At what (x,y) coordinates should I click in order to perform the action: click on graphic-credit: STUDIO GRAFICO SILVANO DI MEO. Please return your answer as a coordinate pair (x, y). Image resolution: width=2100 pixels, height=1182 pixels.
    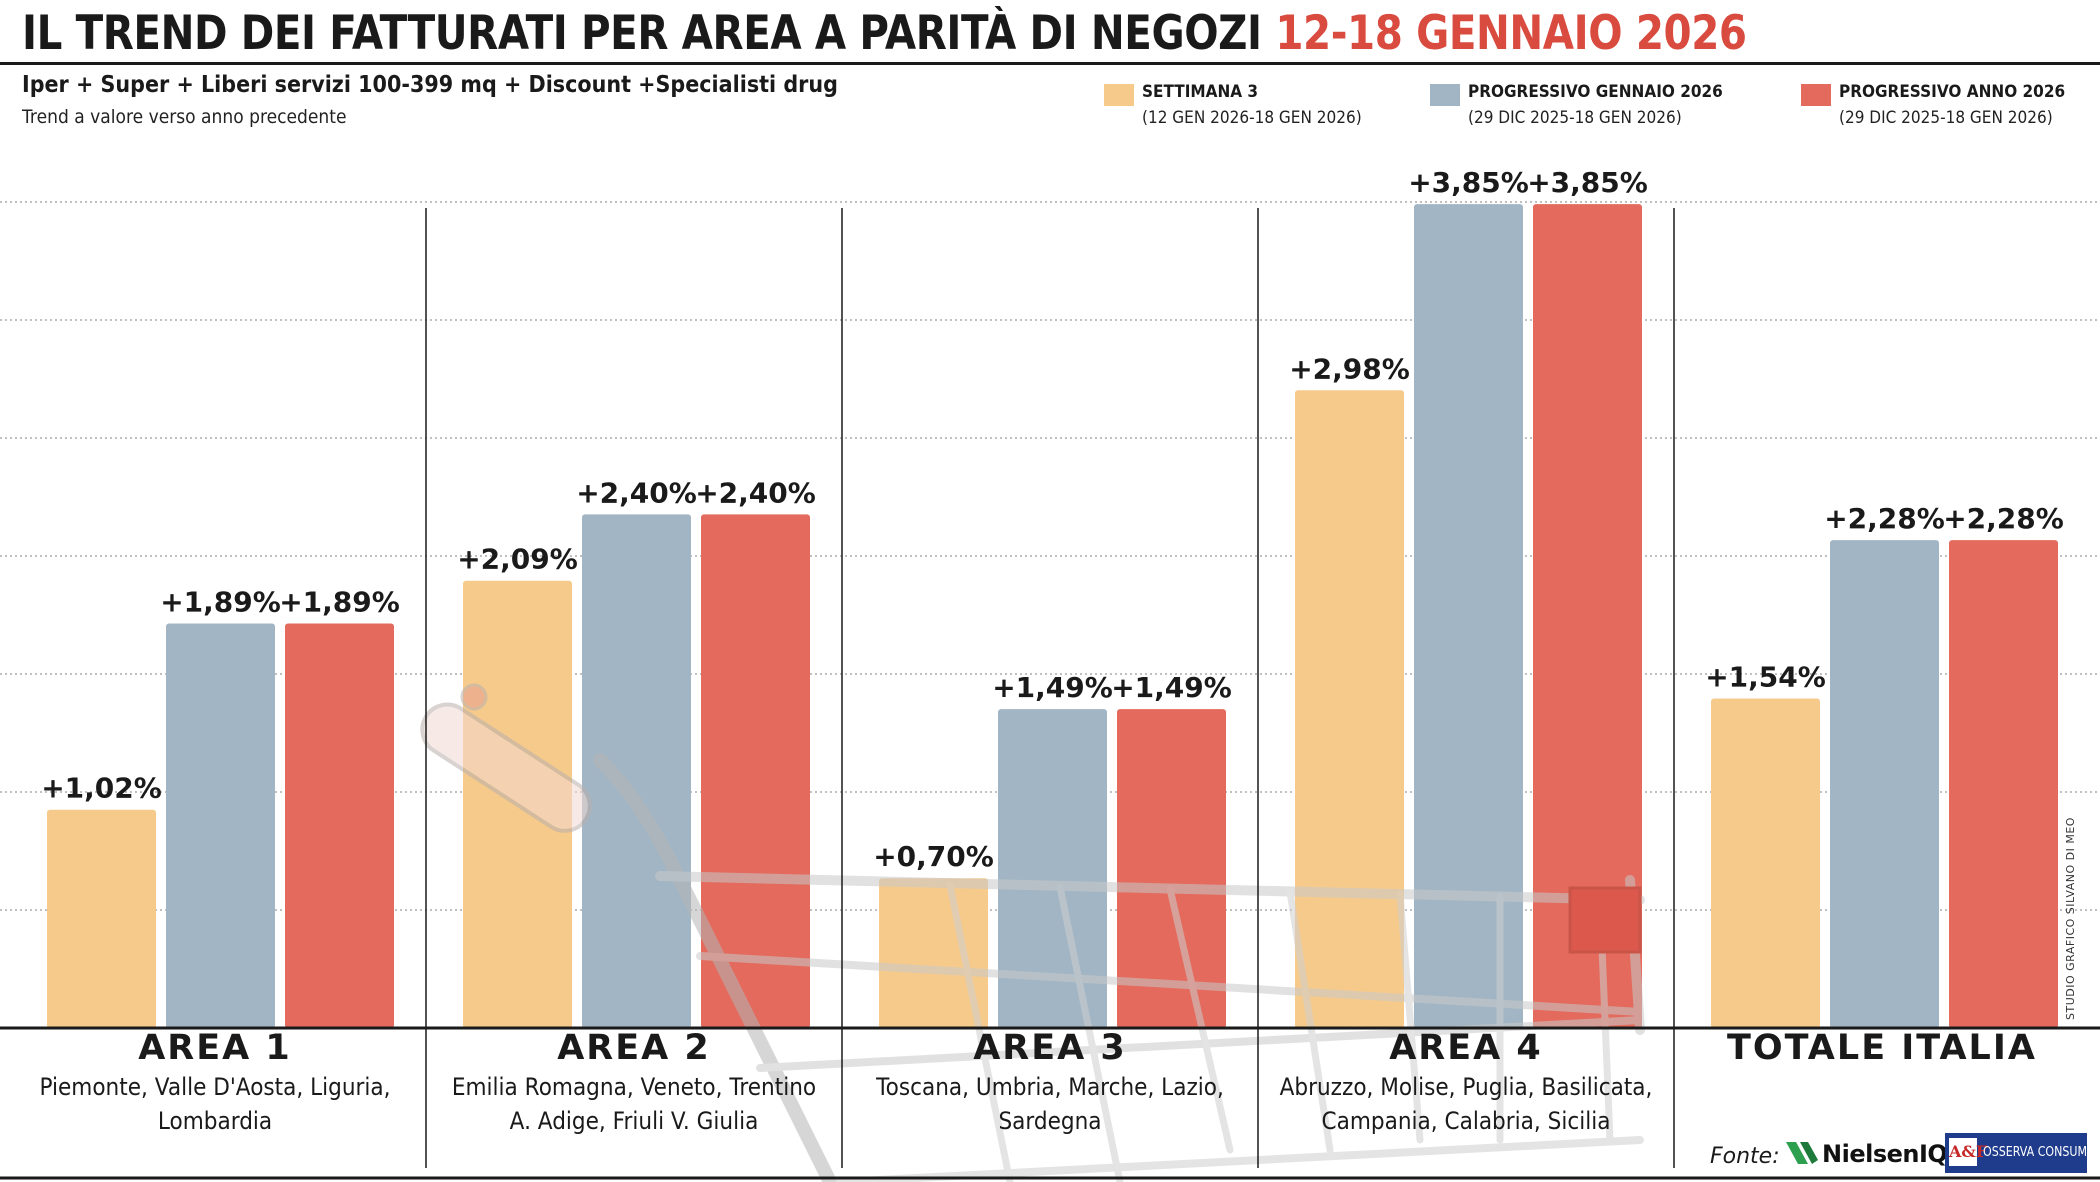
    Looking at the image, I should click on (2070, 918).